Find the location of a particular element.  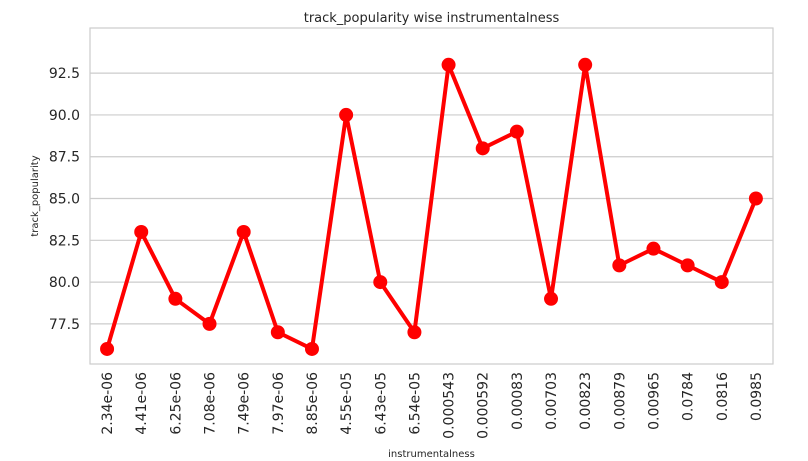

y-tick-labels: 77.5 80.0 82.5 85.0 87.5 90.0 92.5 is located at coordinates (64, 199).